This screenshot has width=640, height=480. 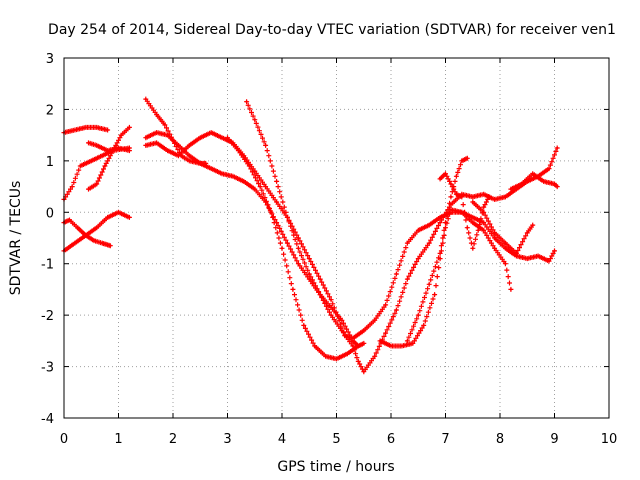 What do you see at coordinates (87, 233) in the screenshot?
I see `data-series-track-f` at bounding box center [87, 233].